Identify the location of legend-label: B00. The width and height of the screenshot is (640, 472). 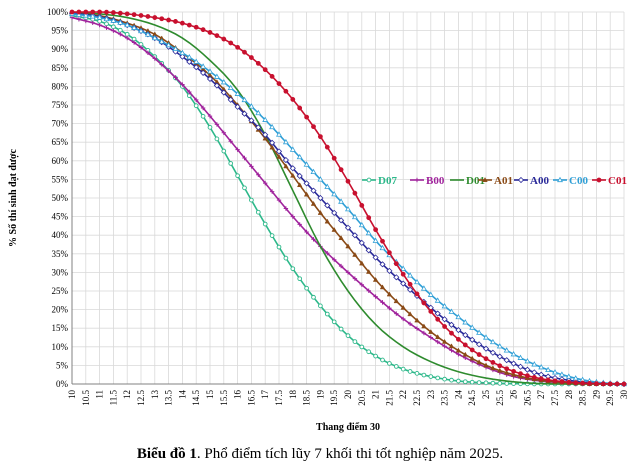
(435, 181).